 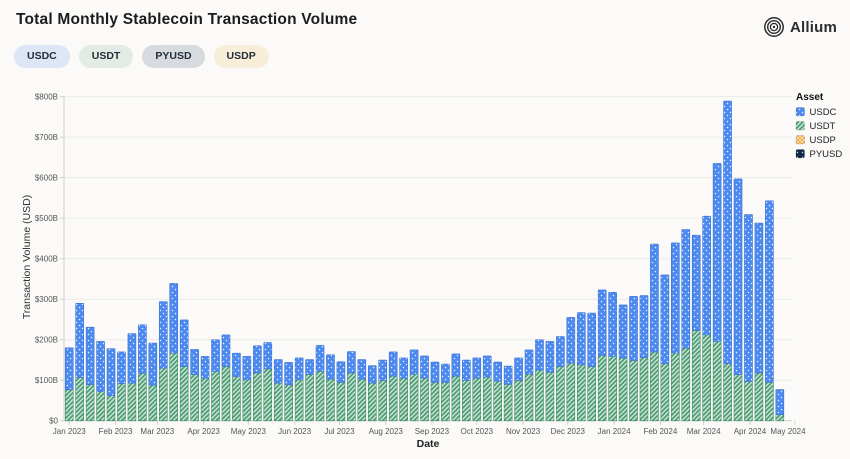 What do you see at coordinates (241, 56) in the screenshot?
I see `filter-pill-usdp: USDP` at bounding box center [241, 56].